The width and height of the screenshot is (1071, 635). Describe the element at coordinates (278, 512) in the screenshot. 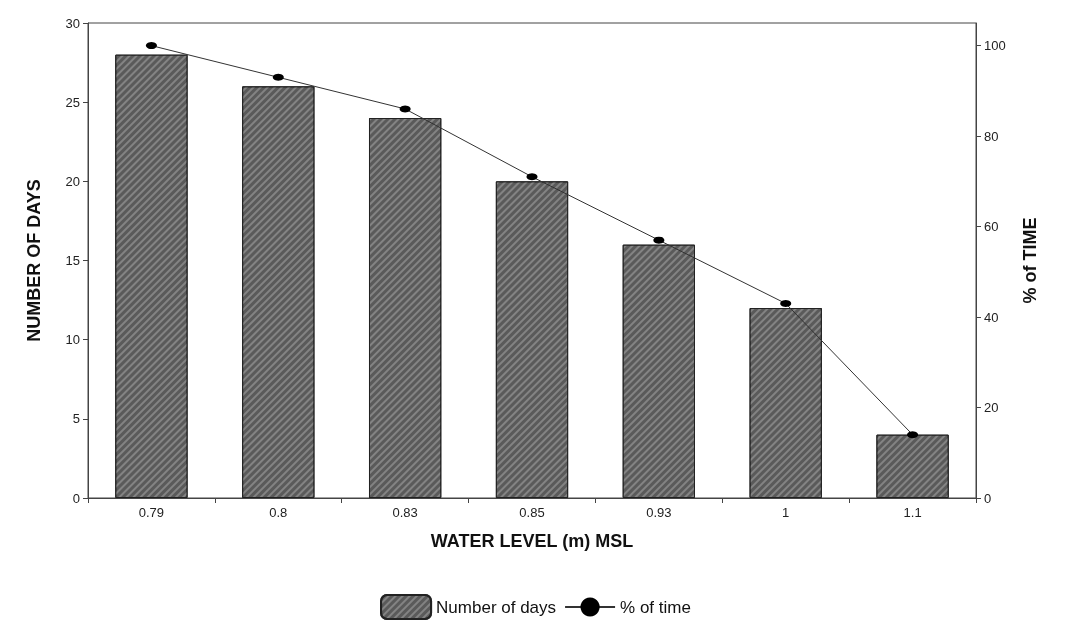

I see `x-tick-label: 0.8` at that location.